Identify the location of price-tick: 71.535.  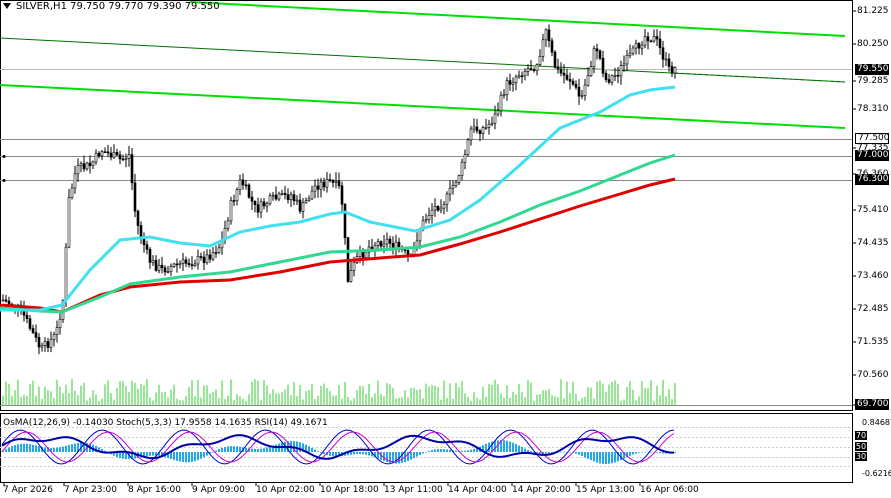
(873, 342).